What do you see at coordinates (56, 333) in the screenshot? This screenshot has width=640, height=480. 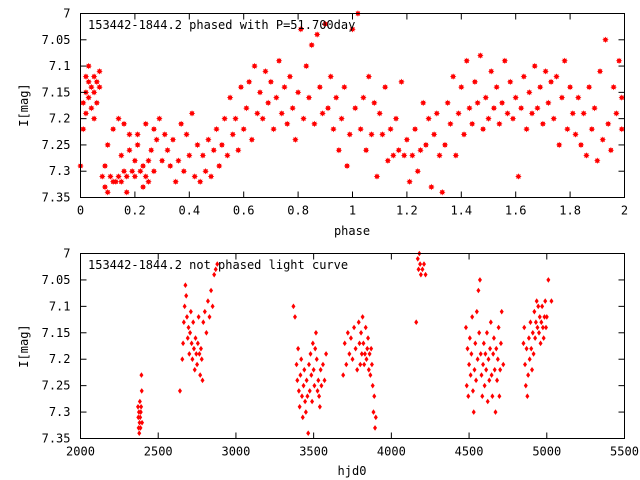 I see `light-curve-ytick-label: 7.15` at bounding box center [56, 333].